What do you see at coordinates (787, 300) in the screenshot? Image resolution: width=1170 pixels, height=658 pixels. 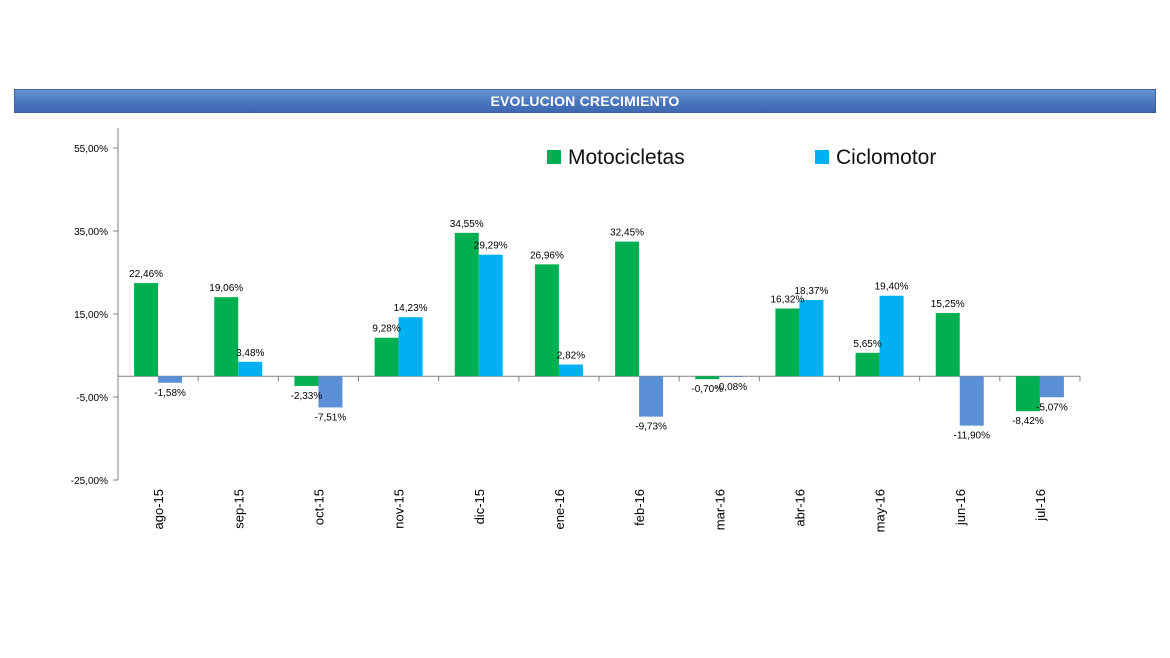 I see `data-label: 16,32%` at bounding box center [787, 300].